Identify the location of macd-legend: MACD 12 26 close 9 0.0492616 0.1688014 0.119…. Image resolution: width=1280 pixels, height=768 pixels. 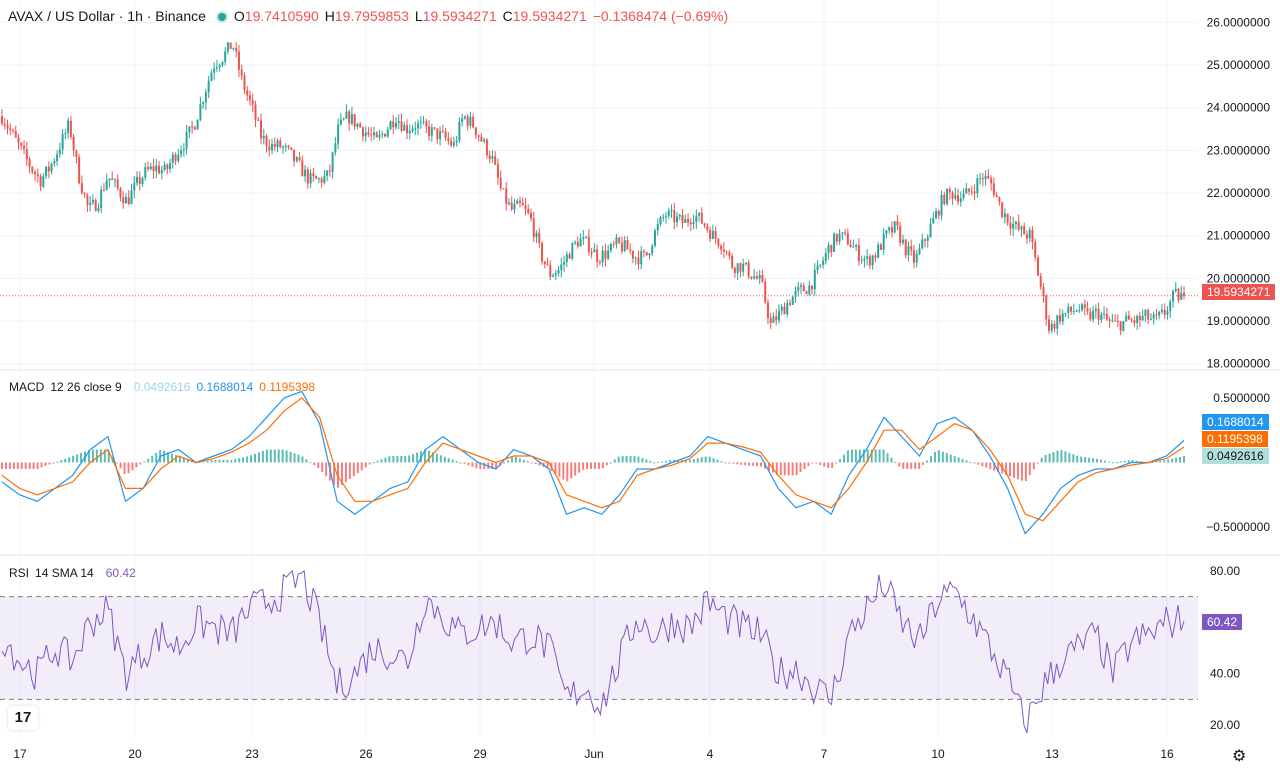
(165, 387).